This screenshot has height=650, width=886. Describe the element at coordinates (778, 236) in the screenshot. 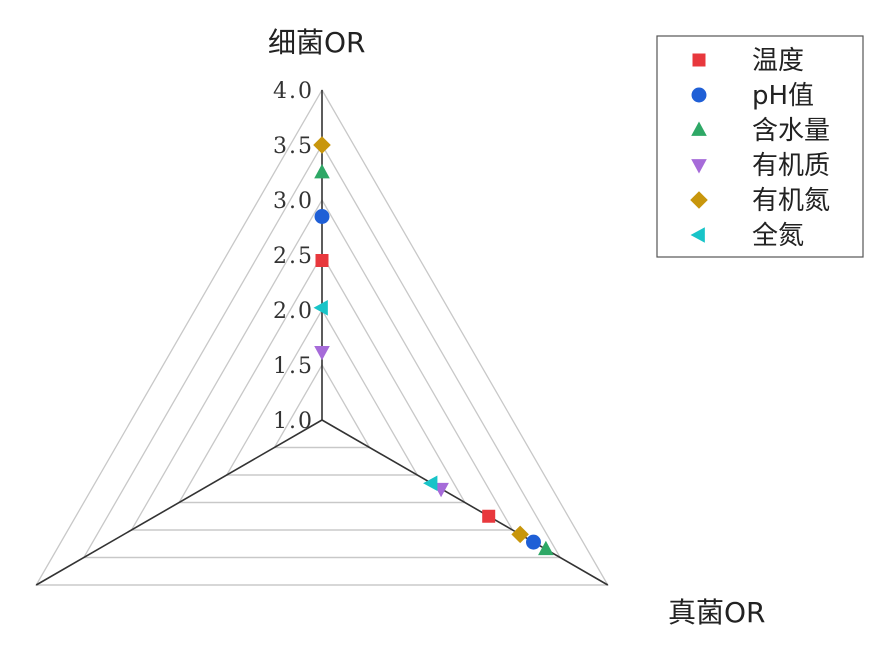

I see `legend-label-5: 全氮` at that location.